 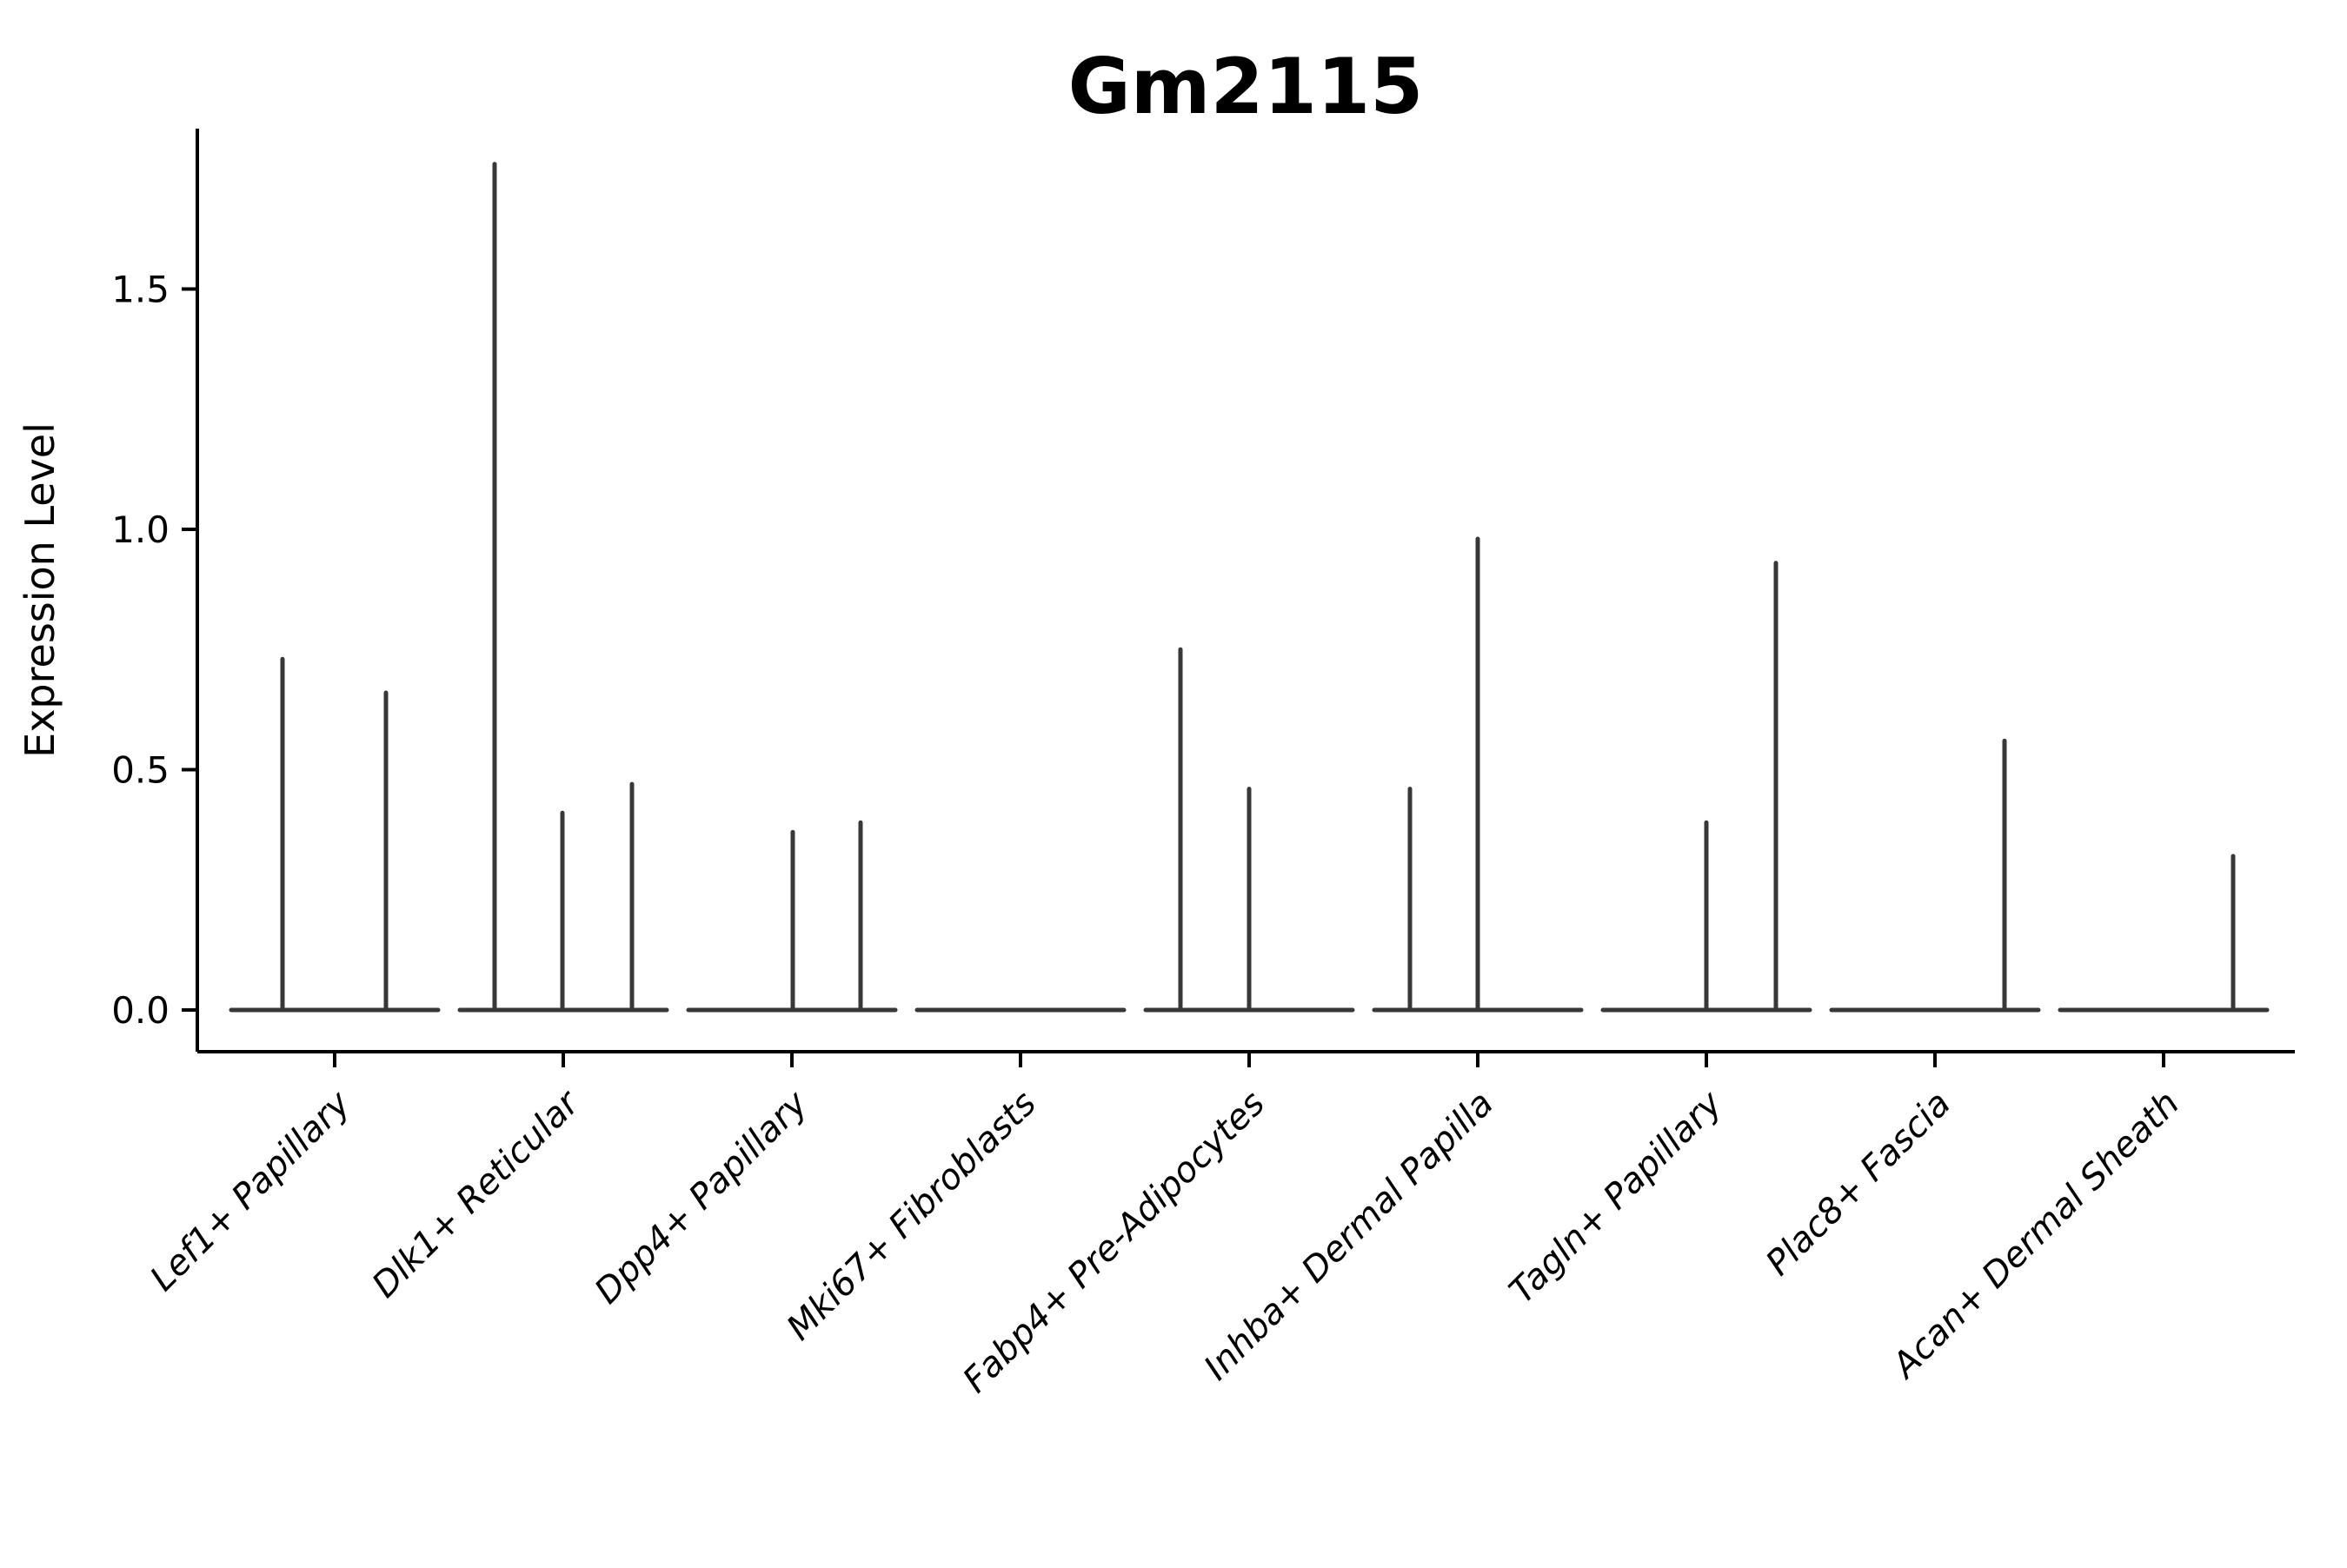 I want to click on y-tick-label: 1.5, so click(x=141, y=290).